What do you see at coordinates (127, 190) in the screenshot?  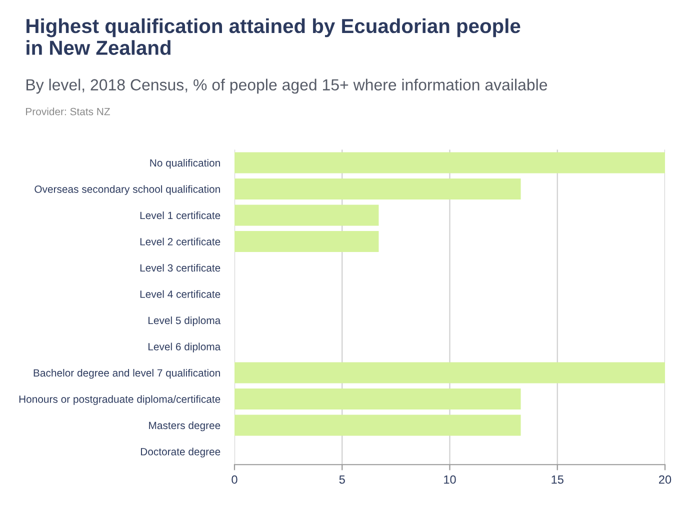 I see `y-tick-label: Overseas secondary school qualification` at bounding box center [127, 190].